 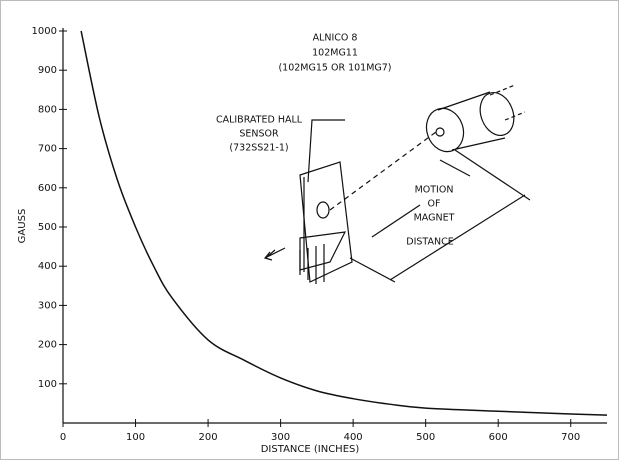 What do you see at coordinates (434, 190) in the screenshot?
I see `annotation: MOTION` at bounding box center [434, 190].